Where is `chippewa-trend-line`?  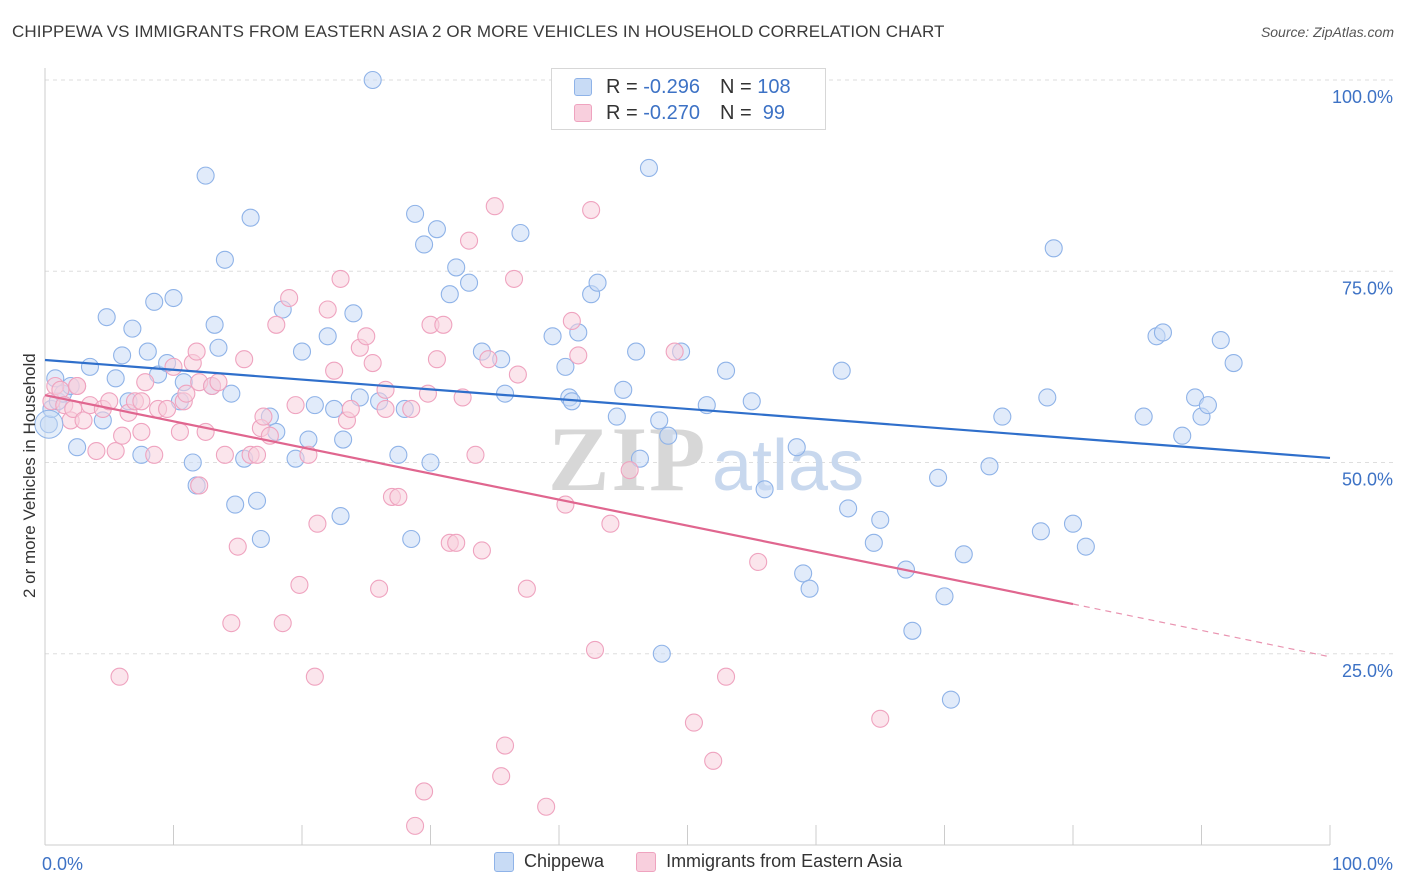
chippewa-trend-line is located at coordinates (687, 409).